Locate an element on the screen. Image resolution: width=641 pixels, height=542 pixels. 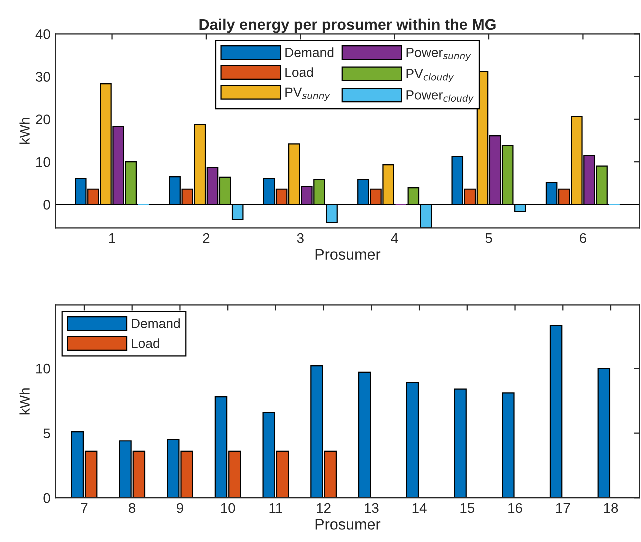
x-tick-label: 6 is located at coordinates (583, 238).